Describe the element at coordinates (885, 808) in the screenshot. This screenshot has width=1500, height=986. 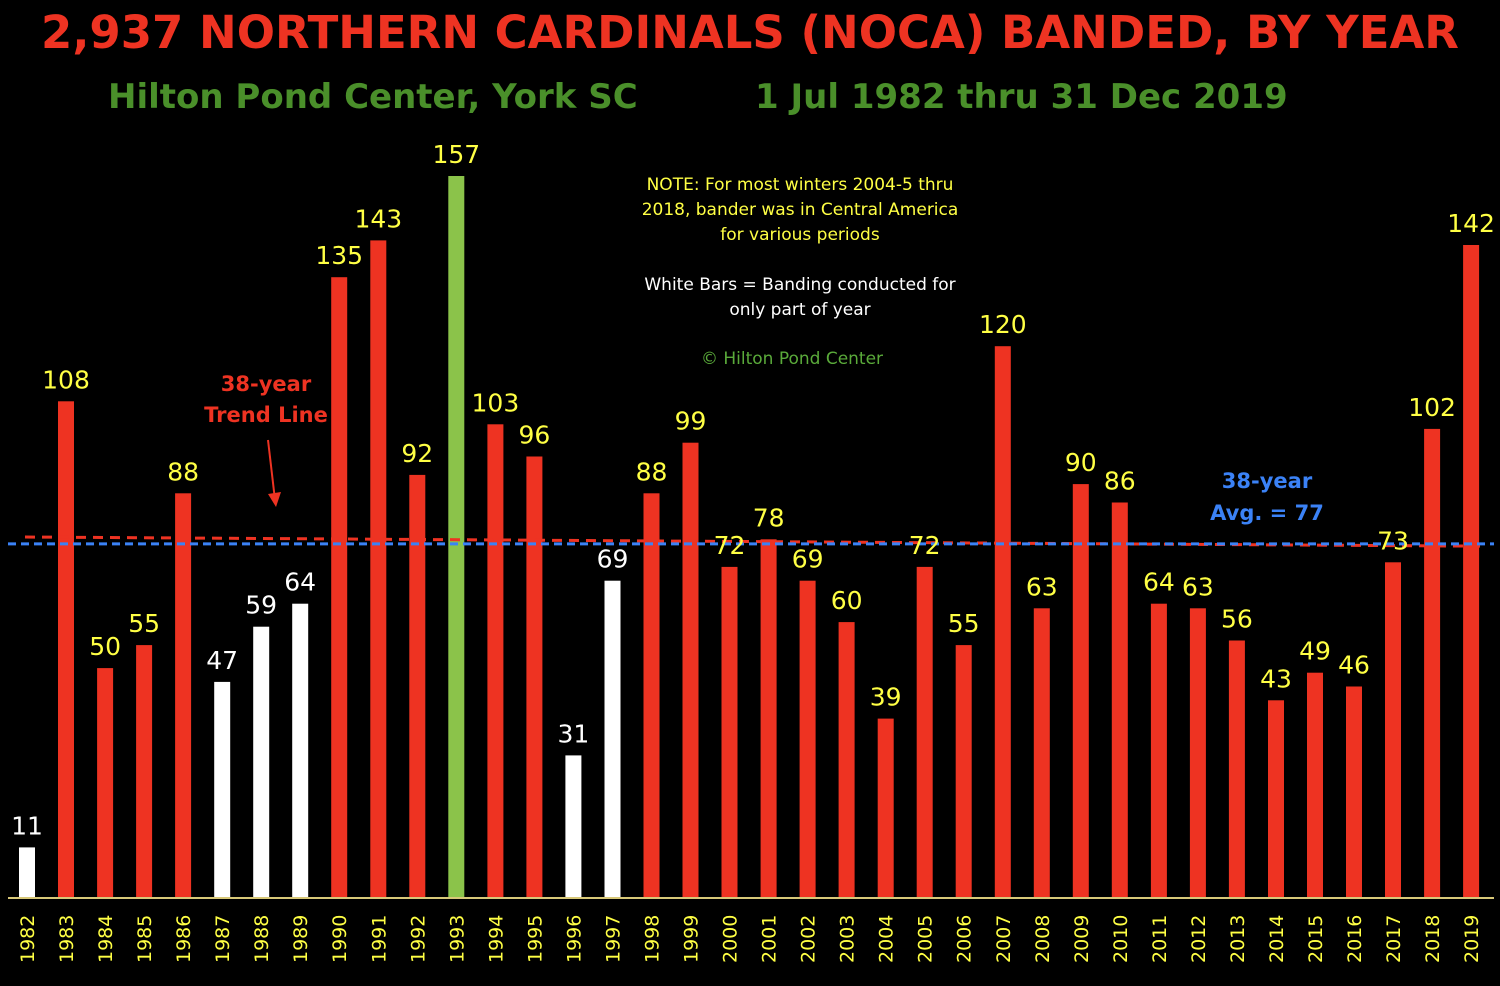
I see `bar-2004` at that location.